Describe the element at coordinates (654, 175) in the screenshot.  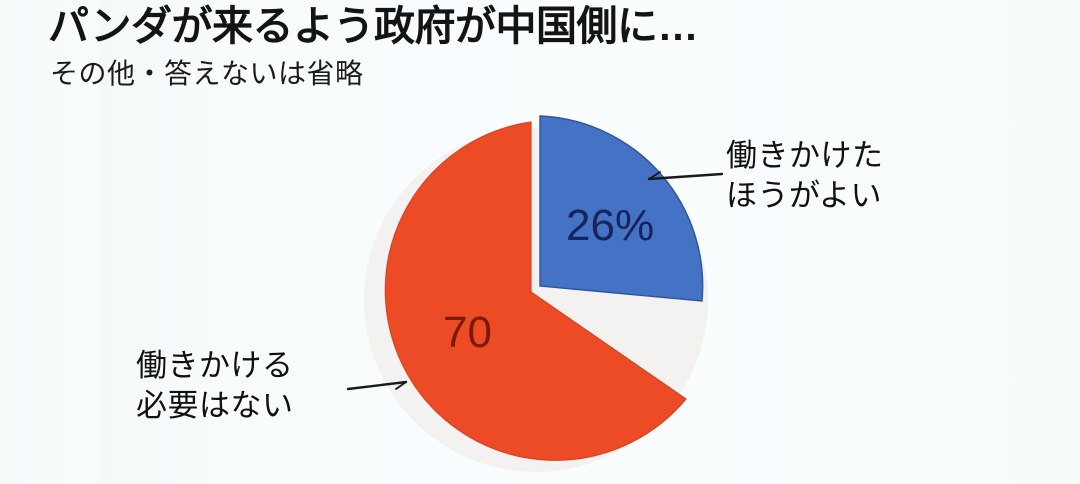
I see `leader-tick-blue` at that location.